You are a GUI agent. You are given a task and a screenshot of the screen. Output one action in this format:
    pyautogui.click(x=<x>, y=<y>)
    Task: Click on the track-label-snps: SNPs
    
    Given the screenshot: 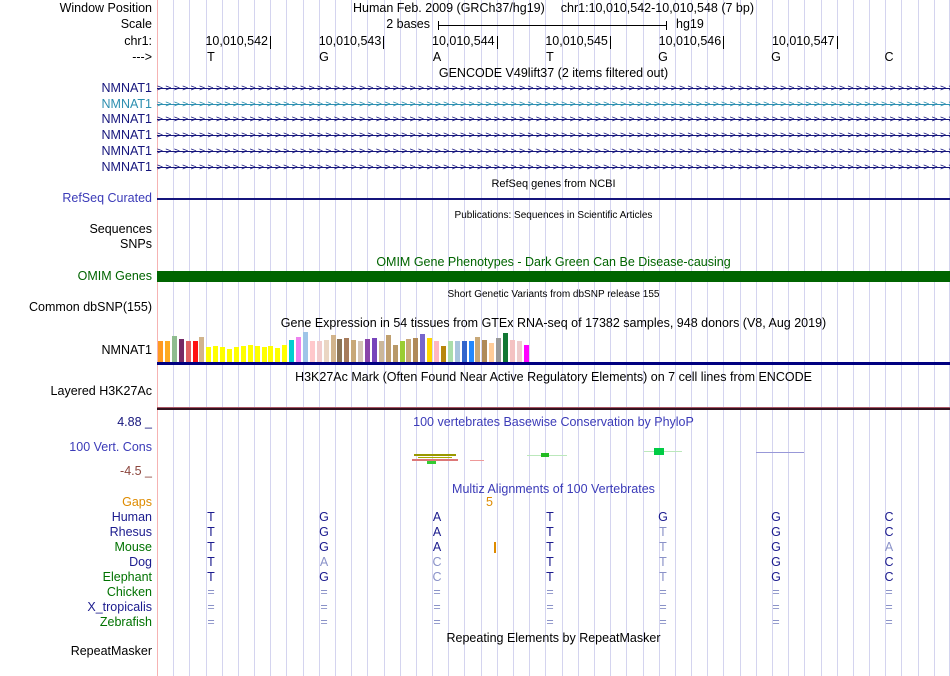 What is the action you would take?
    pyautogui.click(x=136, y=244)
    